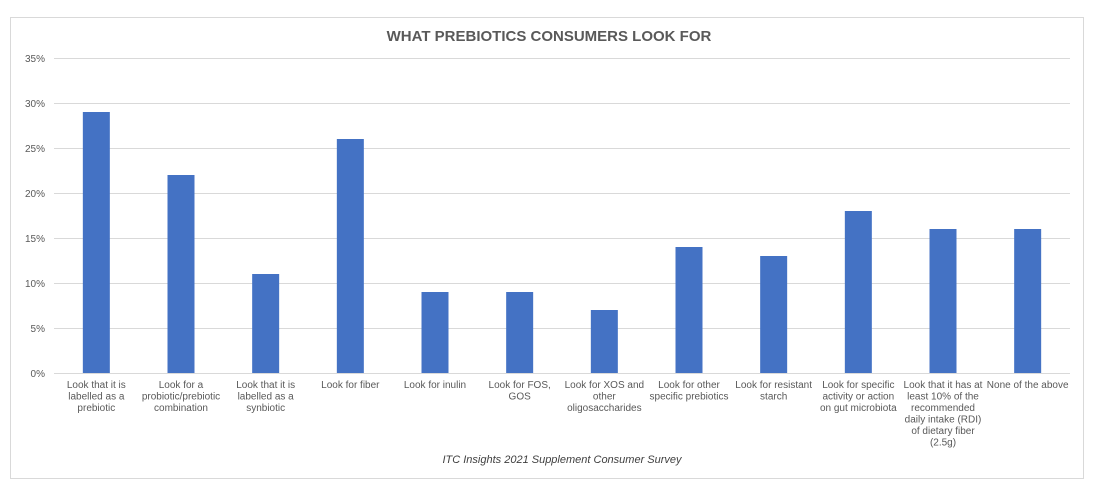 Image resolution: width=1099 pixels, height=494 pixels. Describe the element at coordinates (35, 239) in the screenshot. I see `y-tick-label: 15%` at that location.